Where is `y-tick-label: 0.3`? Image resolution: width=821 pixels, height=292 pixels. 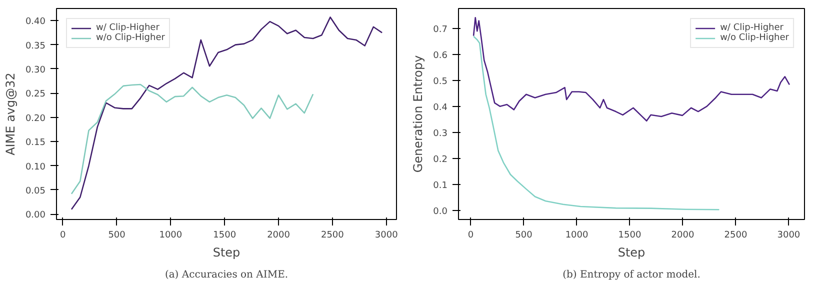
y-tick-label: 0.3 is located at coordinates (440, 134).